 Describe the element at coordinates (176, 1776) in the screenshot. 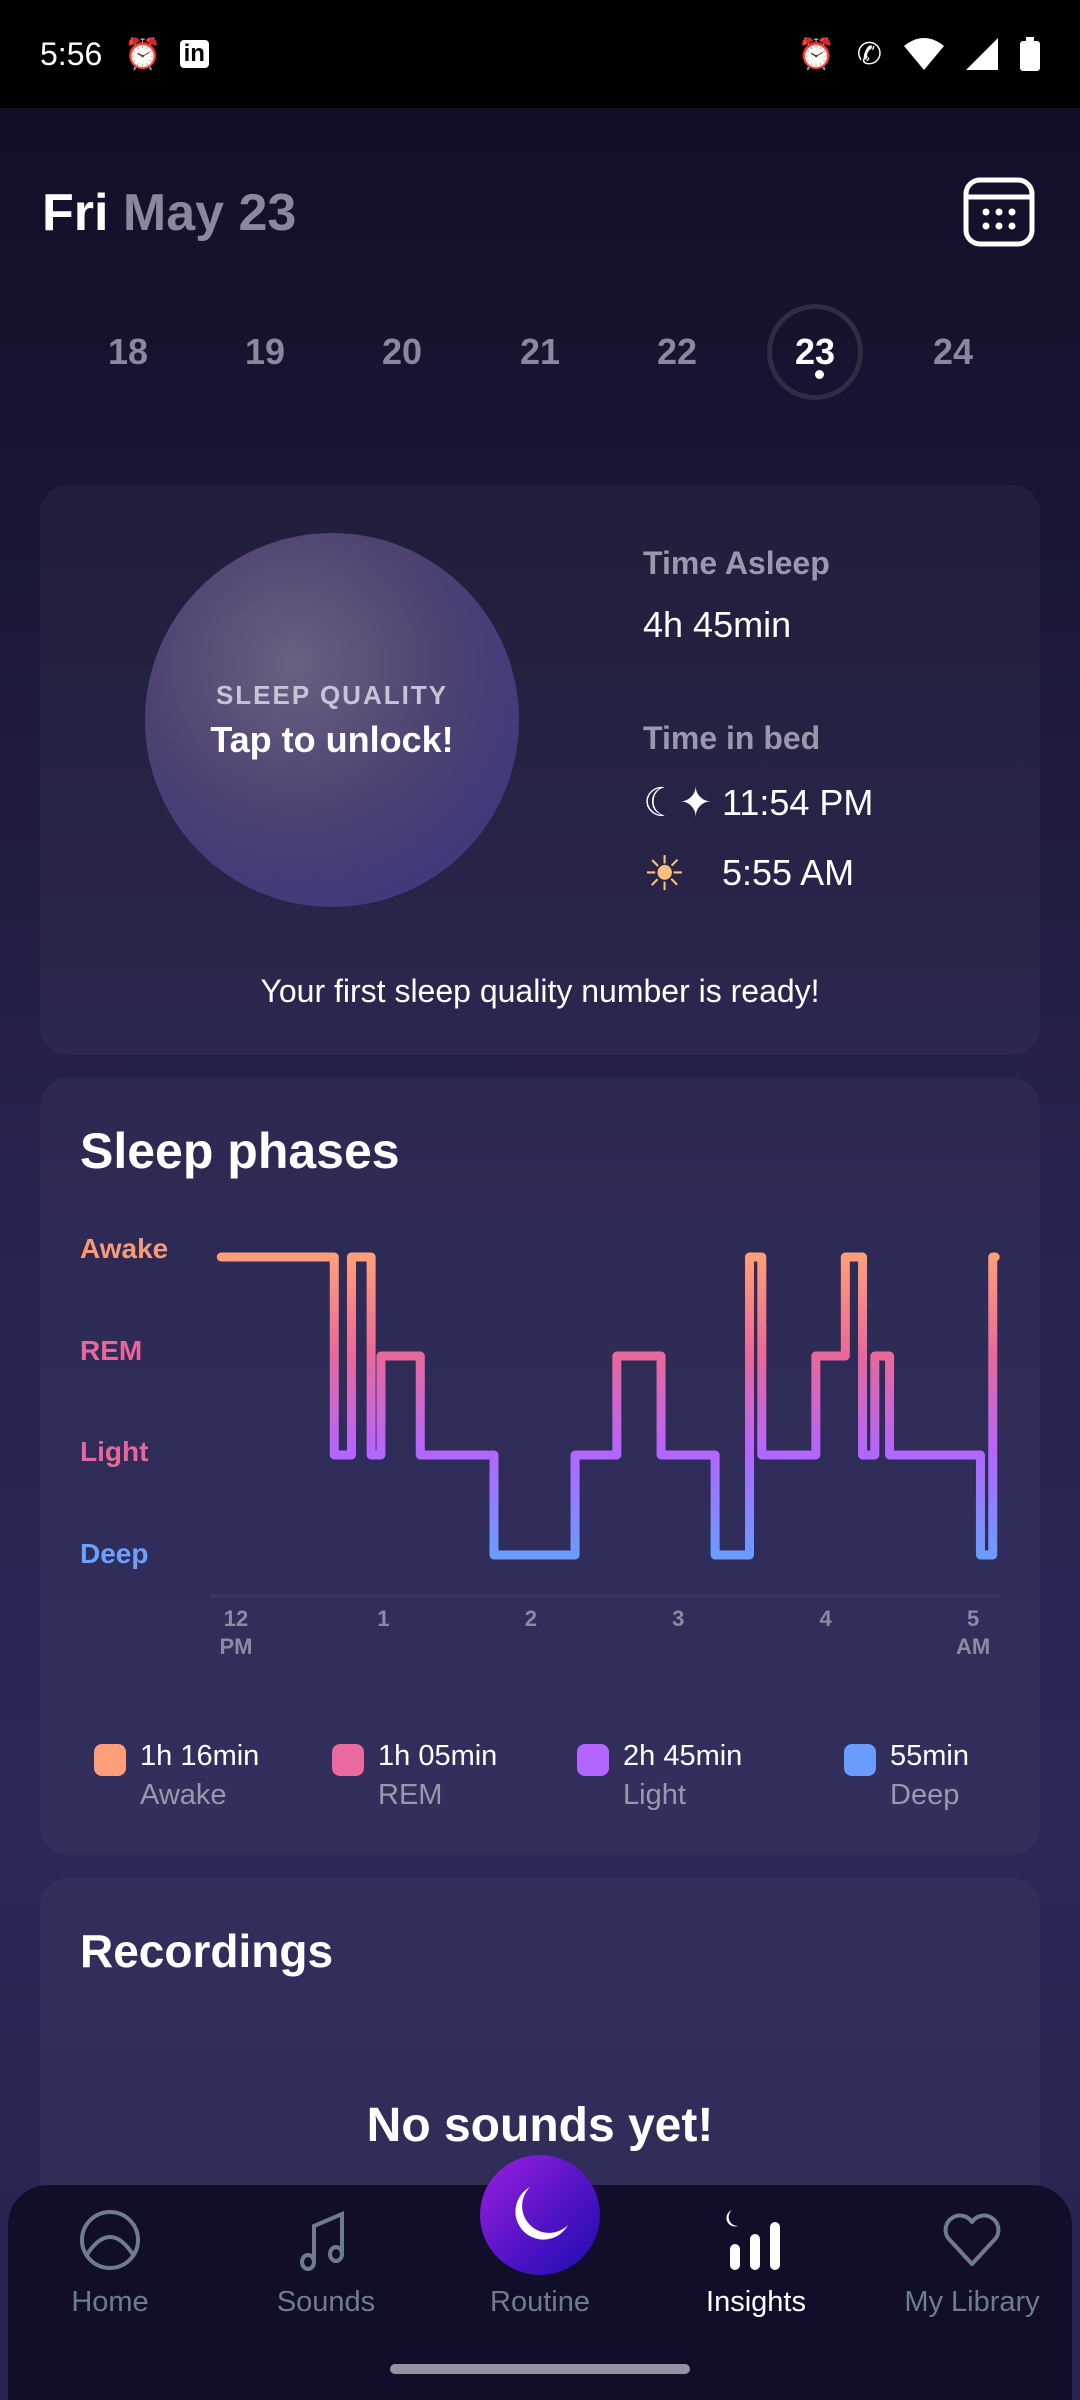

I see `legend-item-awake: 1h 16min Awake` at that location.